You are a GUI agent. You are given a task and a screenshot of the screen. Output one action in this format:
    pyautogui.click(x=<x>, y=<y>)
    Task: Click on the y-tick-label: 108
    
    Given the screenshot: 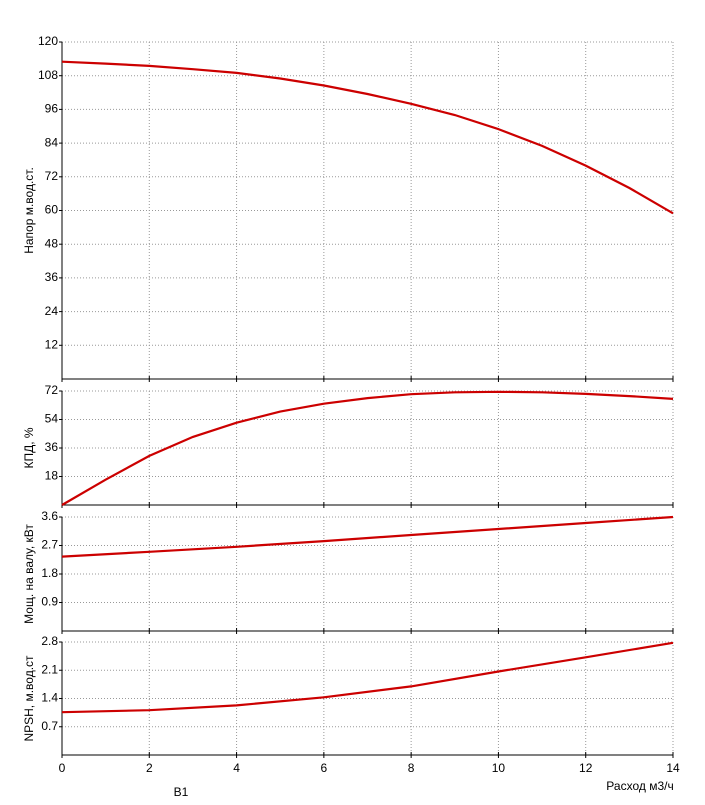 What is the action you would take?
    pyautogui.click(x=48, y=75)
    